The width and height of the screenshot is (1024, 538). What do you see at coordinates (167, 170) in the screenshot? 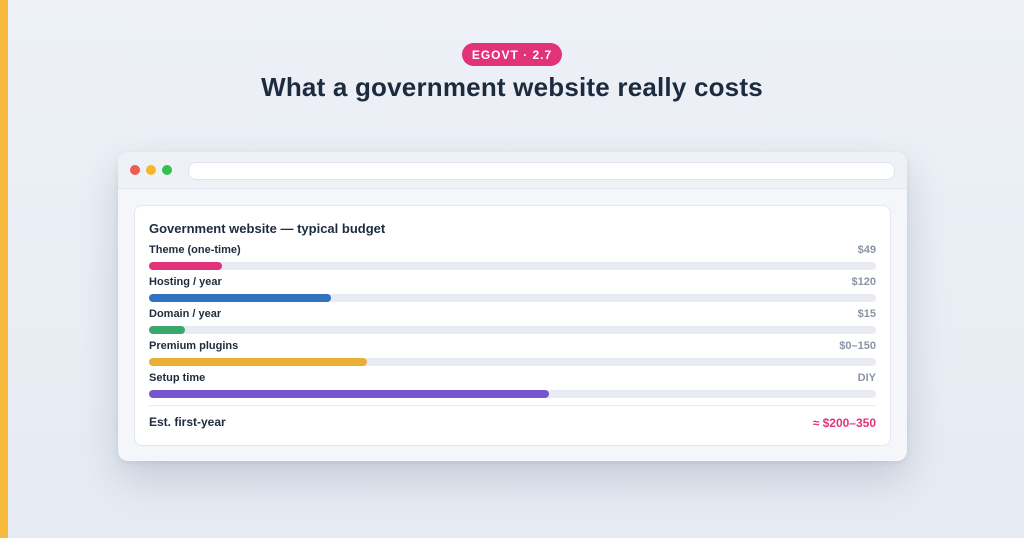
I see `maximize-dot-icon` at bounding box center [167, 170].